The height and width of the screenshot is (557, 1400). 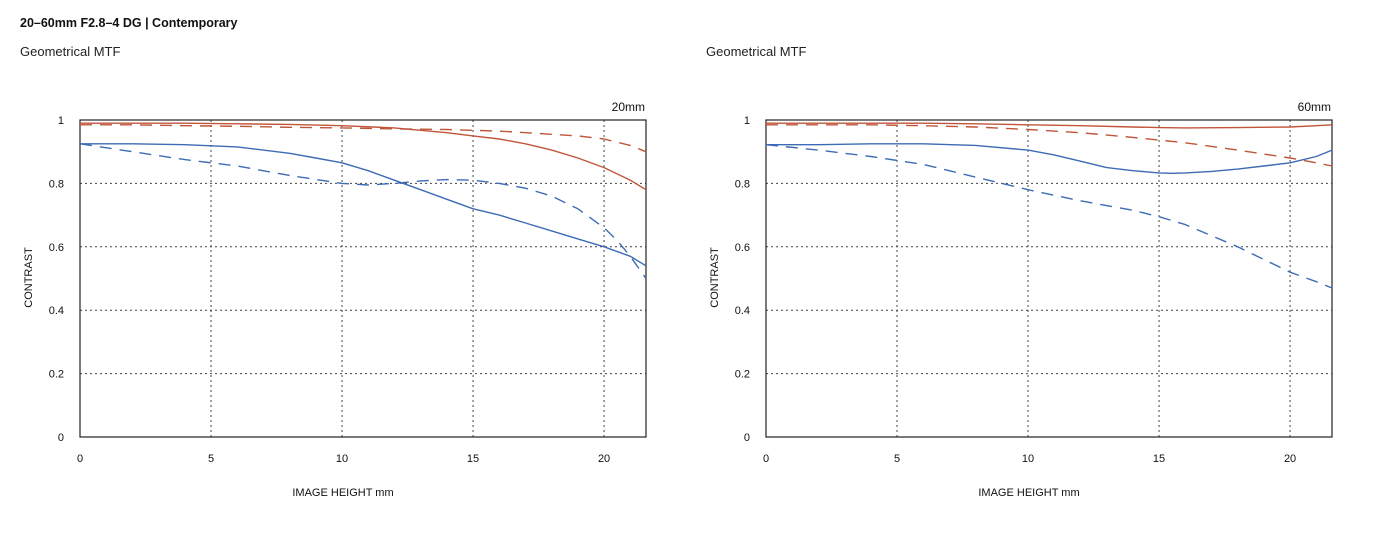 What do you see at coordinates (628, 107) in the screenshot?
I see `focal-length-label: 20mm` at bounding box center [628, 107].